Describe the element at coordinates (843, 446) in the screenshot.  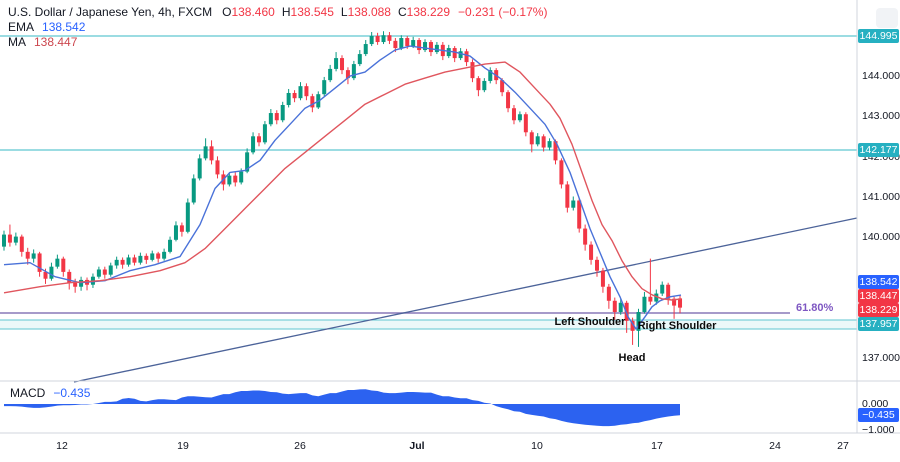
I see `time-axis-label: 27` at that location.